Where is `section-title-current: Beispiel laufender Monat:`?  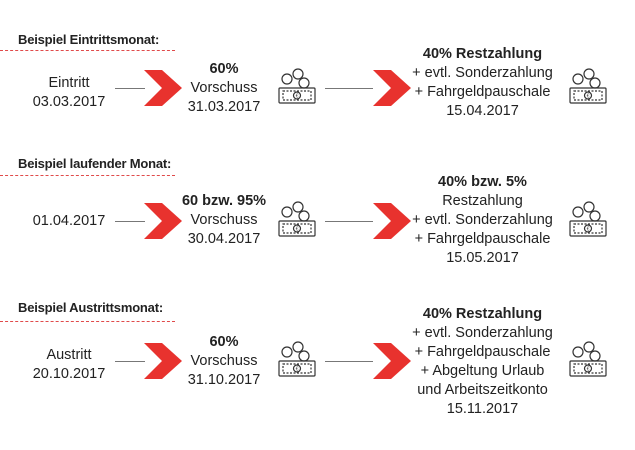 section-title-current: Beispiel laufender Monat: is located at coordinates (95, 163).